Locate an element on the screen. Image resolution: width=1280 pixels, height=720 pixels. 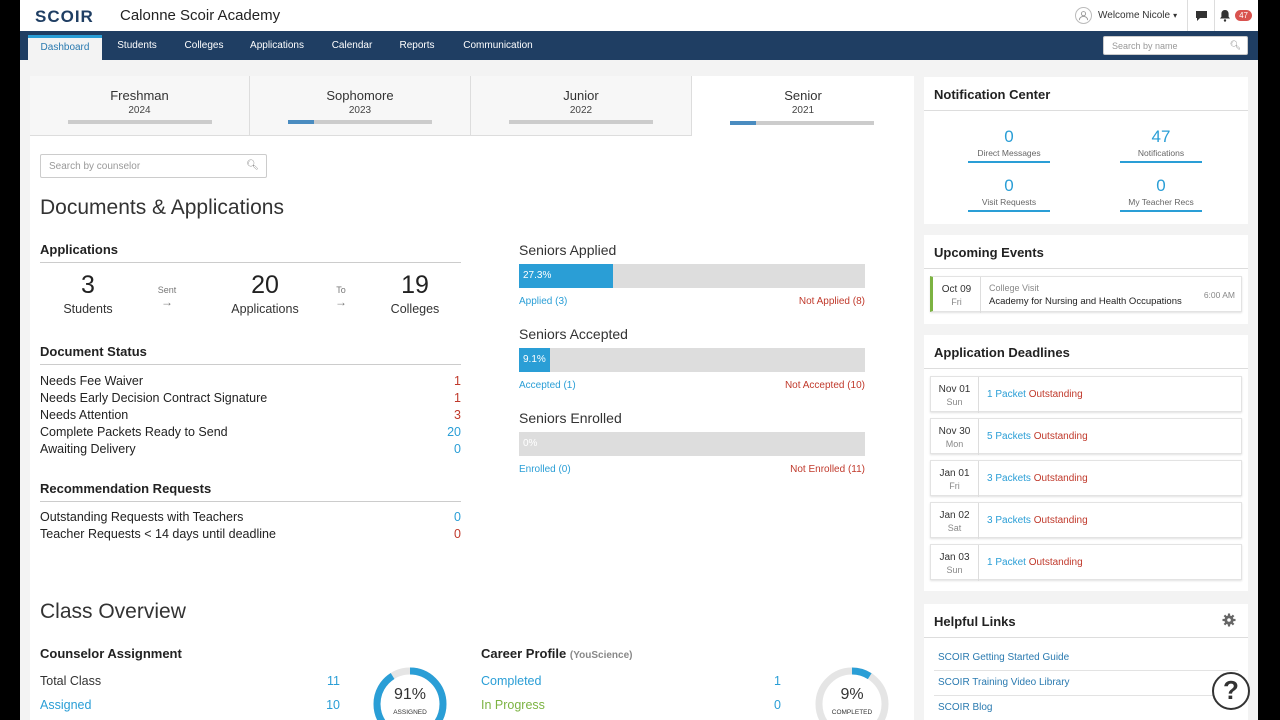
helpful-link: SCOIR Blog is located at coordinates (965, 707).